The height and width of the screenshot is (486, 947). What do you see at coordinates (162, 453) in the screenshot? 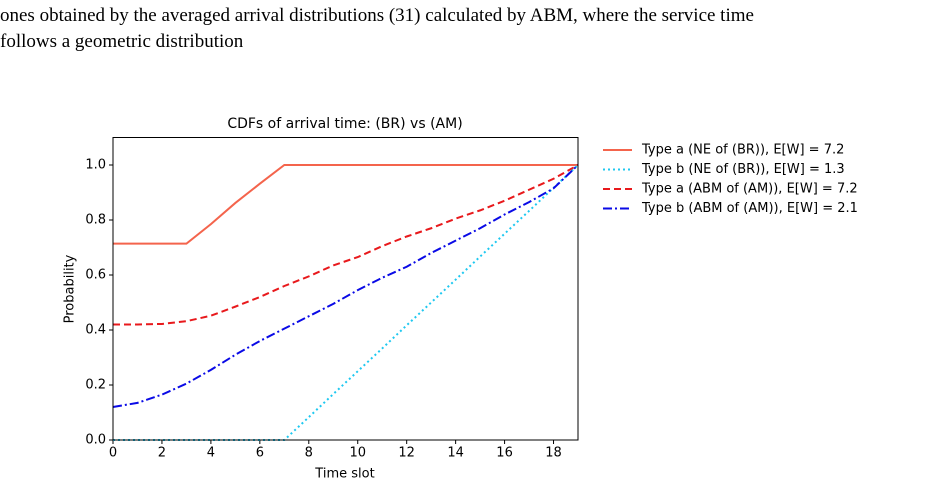
I see `x-tick-label: 2` at bounding box center [162, 453].